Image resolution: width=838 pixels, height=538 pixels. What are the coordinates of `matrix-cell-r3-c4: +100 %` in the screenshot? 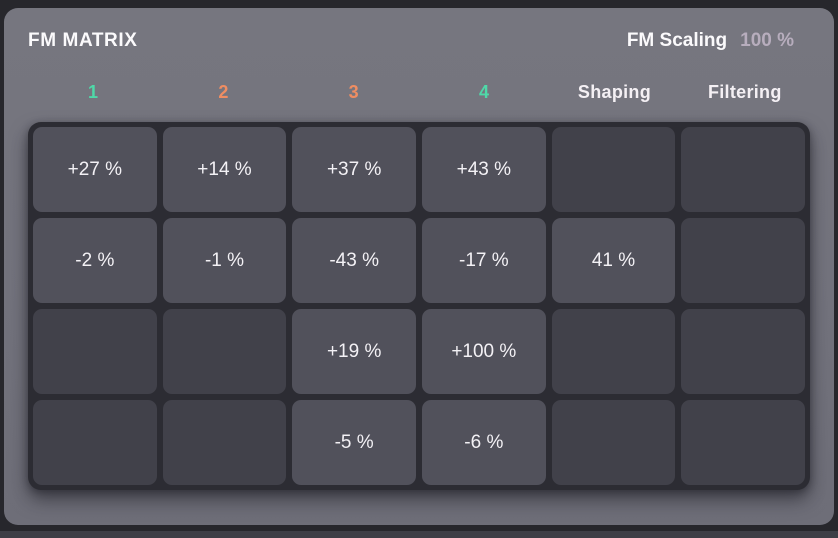 It's located at (483, 351).